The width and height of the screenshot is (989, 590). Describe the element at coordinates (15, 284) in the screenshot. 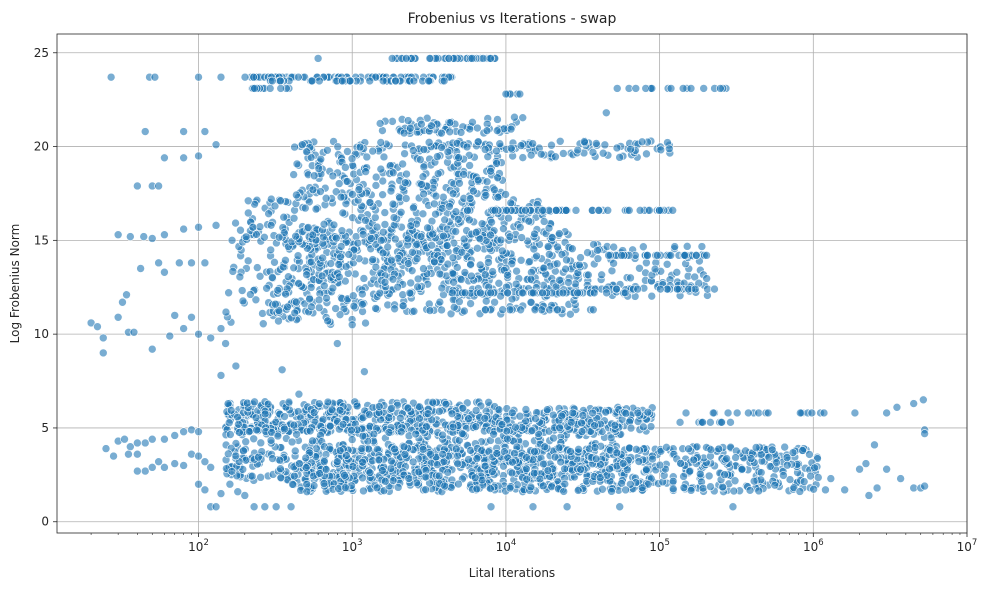

I see `y-axis-label: Log Frobenius Norm` at that location.